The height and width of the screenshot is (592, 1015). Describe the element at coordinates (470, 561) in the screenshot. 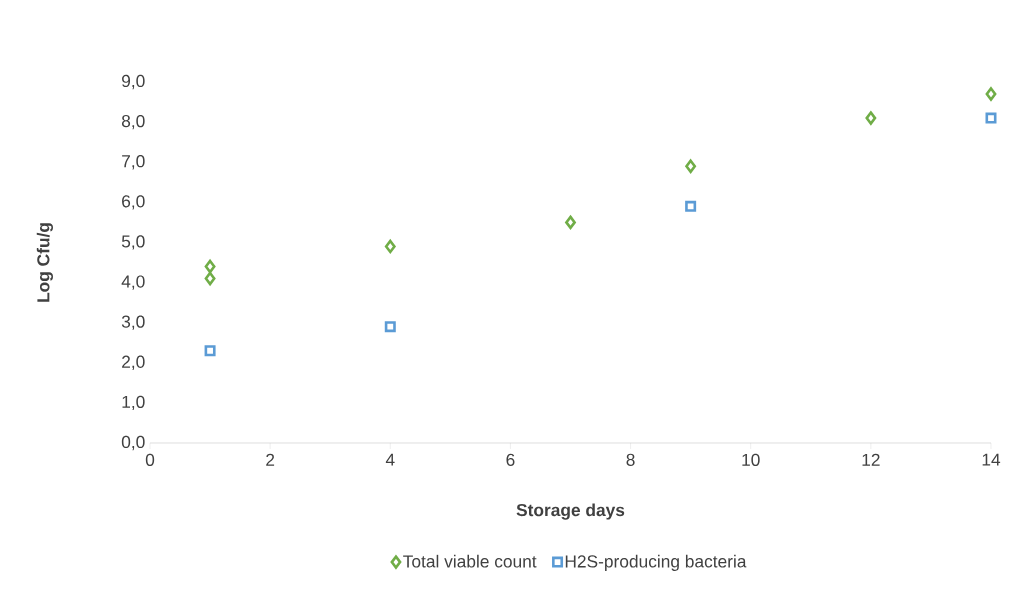

I see `legend-label: Total viable count` at that location.